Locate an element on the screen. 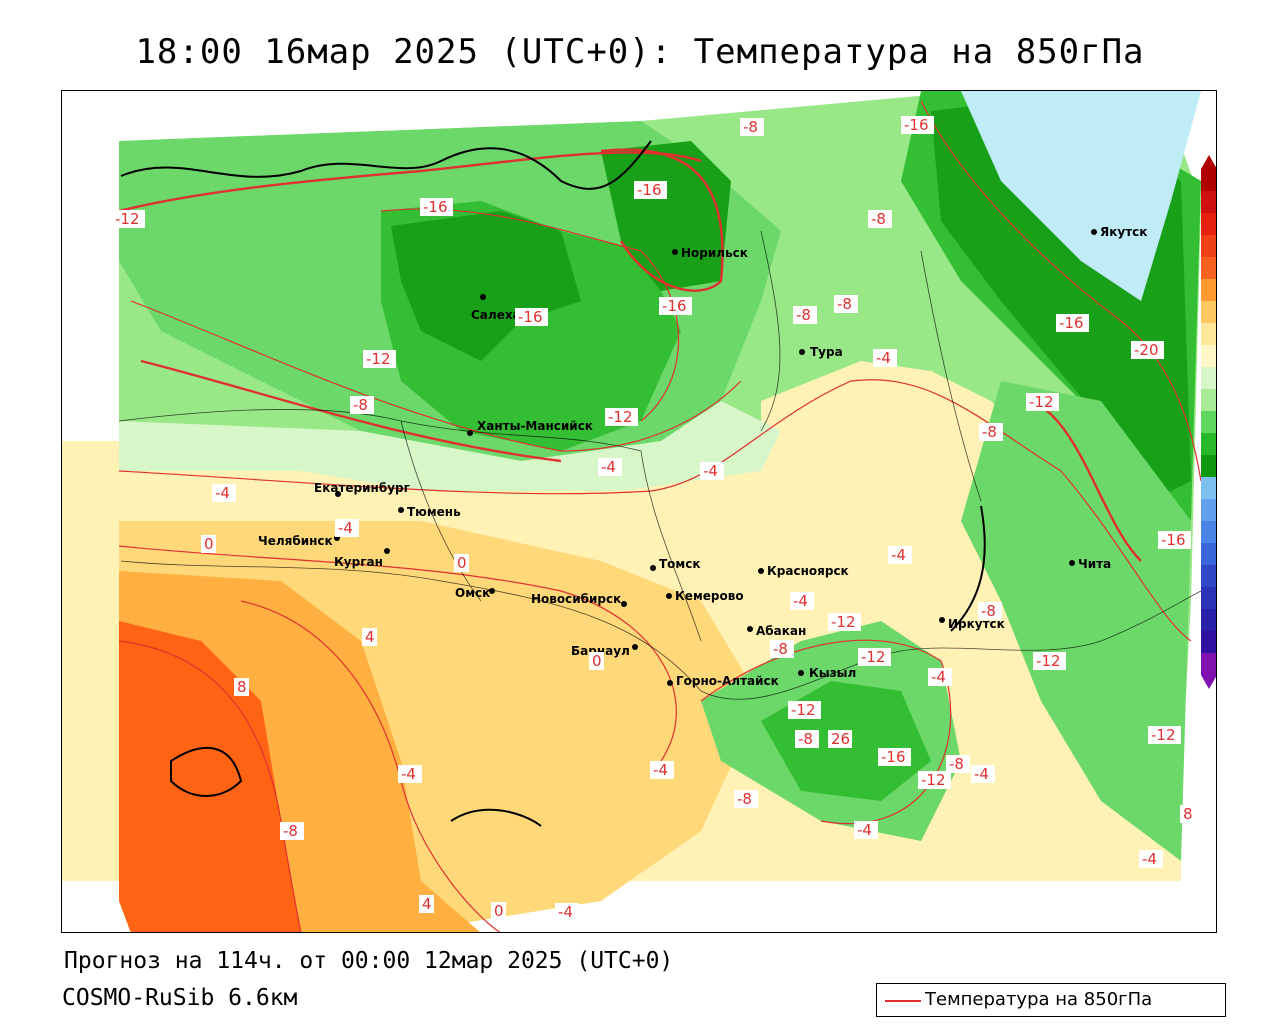  field-hot-orange is located at coordinates (210, 776).